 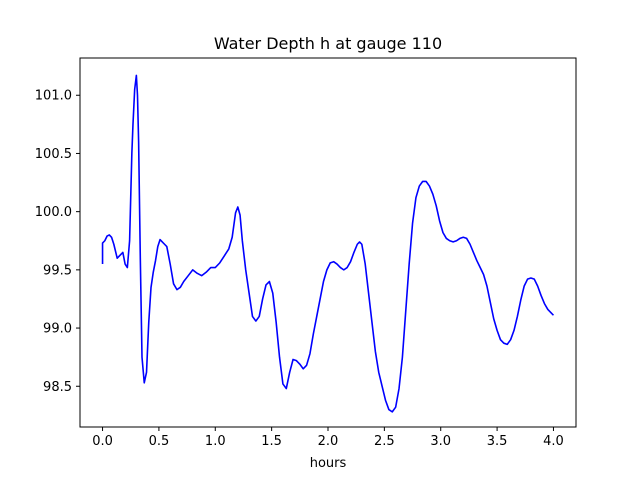 What do you see at coordinates (53, 212) in the screenshot?
I see `y-tick-label: 100.0` at bounding box center [53, 212].